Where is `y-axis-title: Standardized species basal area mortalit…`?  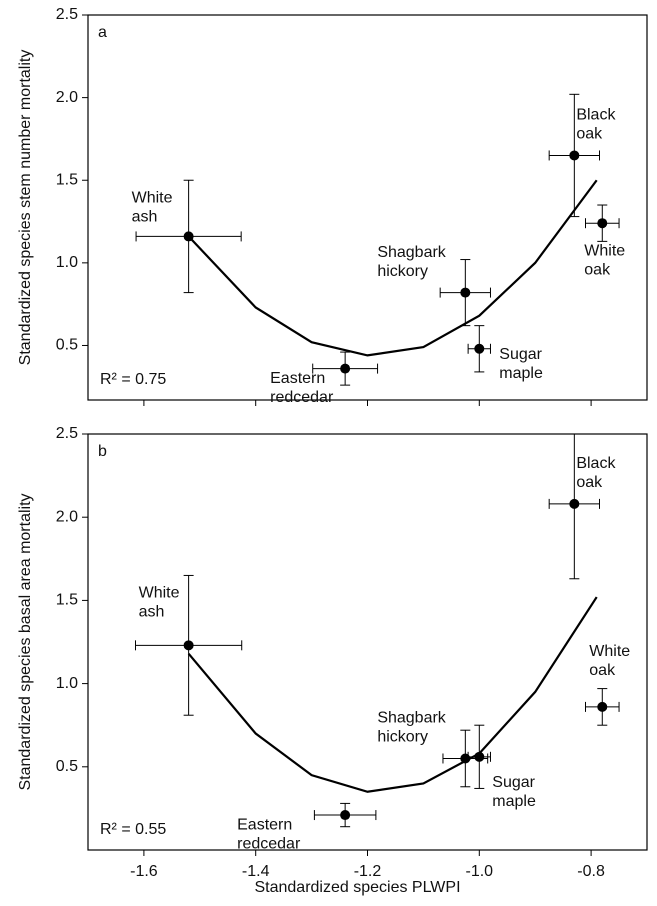 y-axis-title: Standardized species basal area mortalit… is located at coordinates (25, 641).